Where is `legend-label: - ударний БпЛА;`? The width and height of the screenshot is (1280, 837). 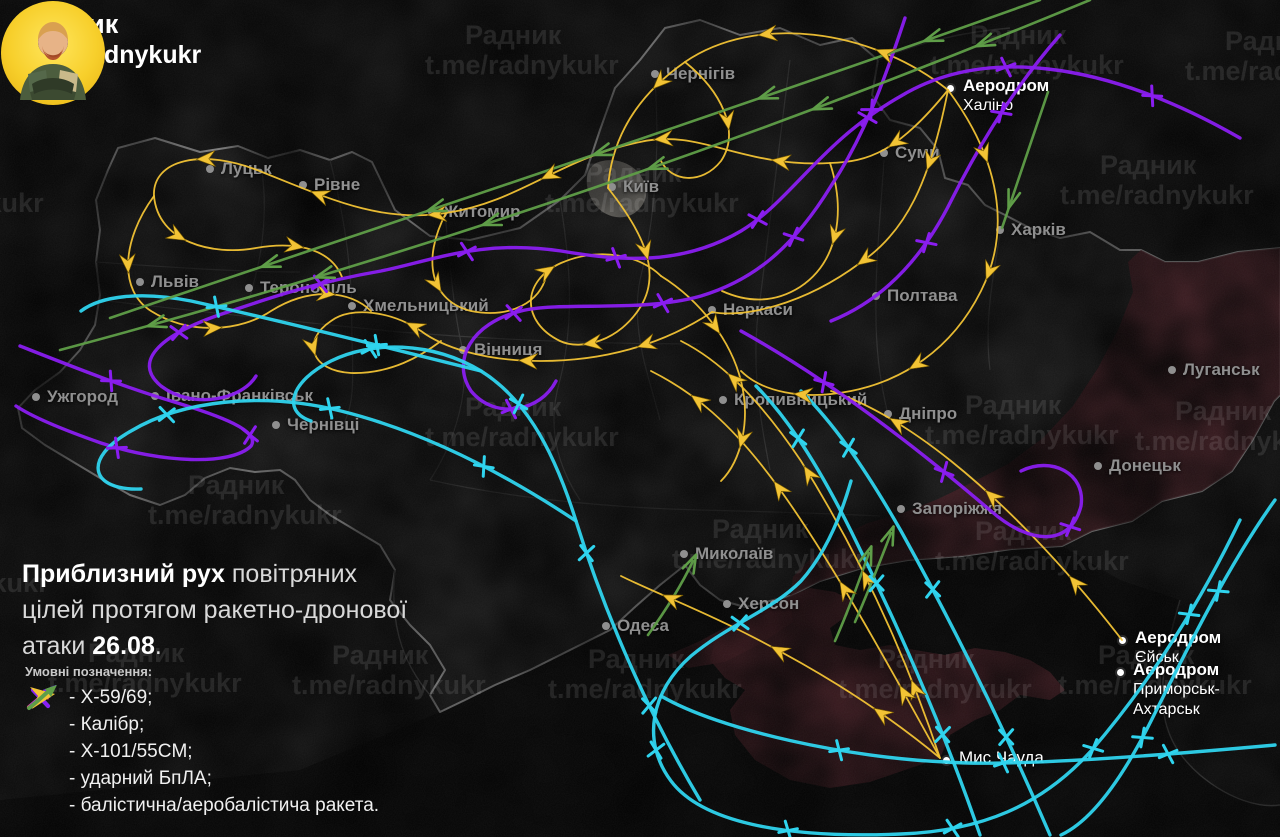 legend-label: - ударний БпЛА; is located at coordinates (140, 778).